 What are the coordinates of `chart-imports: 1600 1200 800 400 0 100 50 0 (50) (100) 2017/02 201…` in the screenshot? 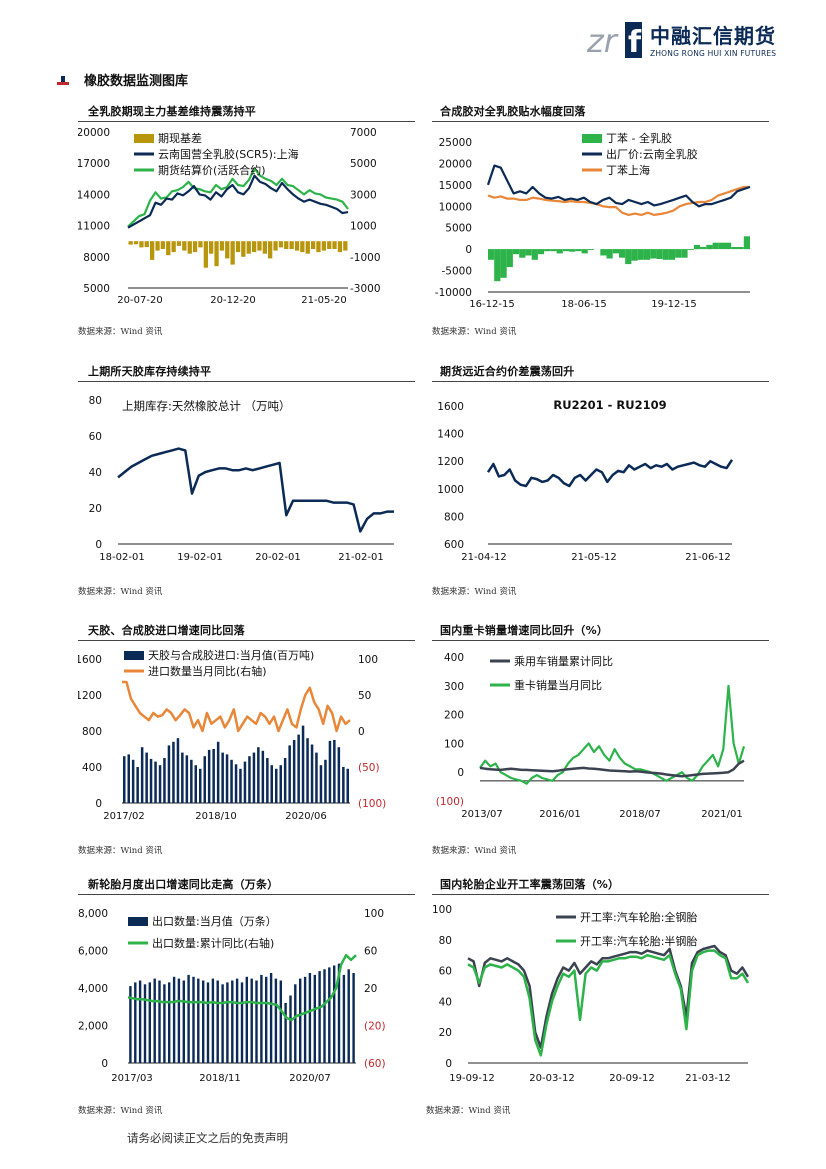 It's located at (232, 735).